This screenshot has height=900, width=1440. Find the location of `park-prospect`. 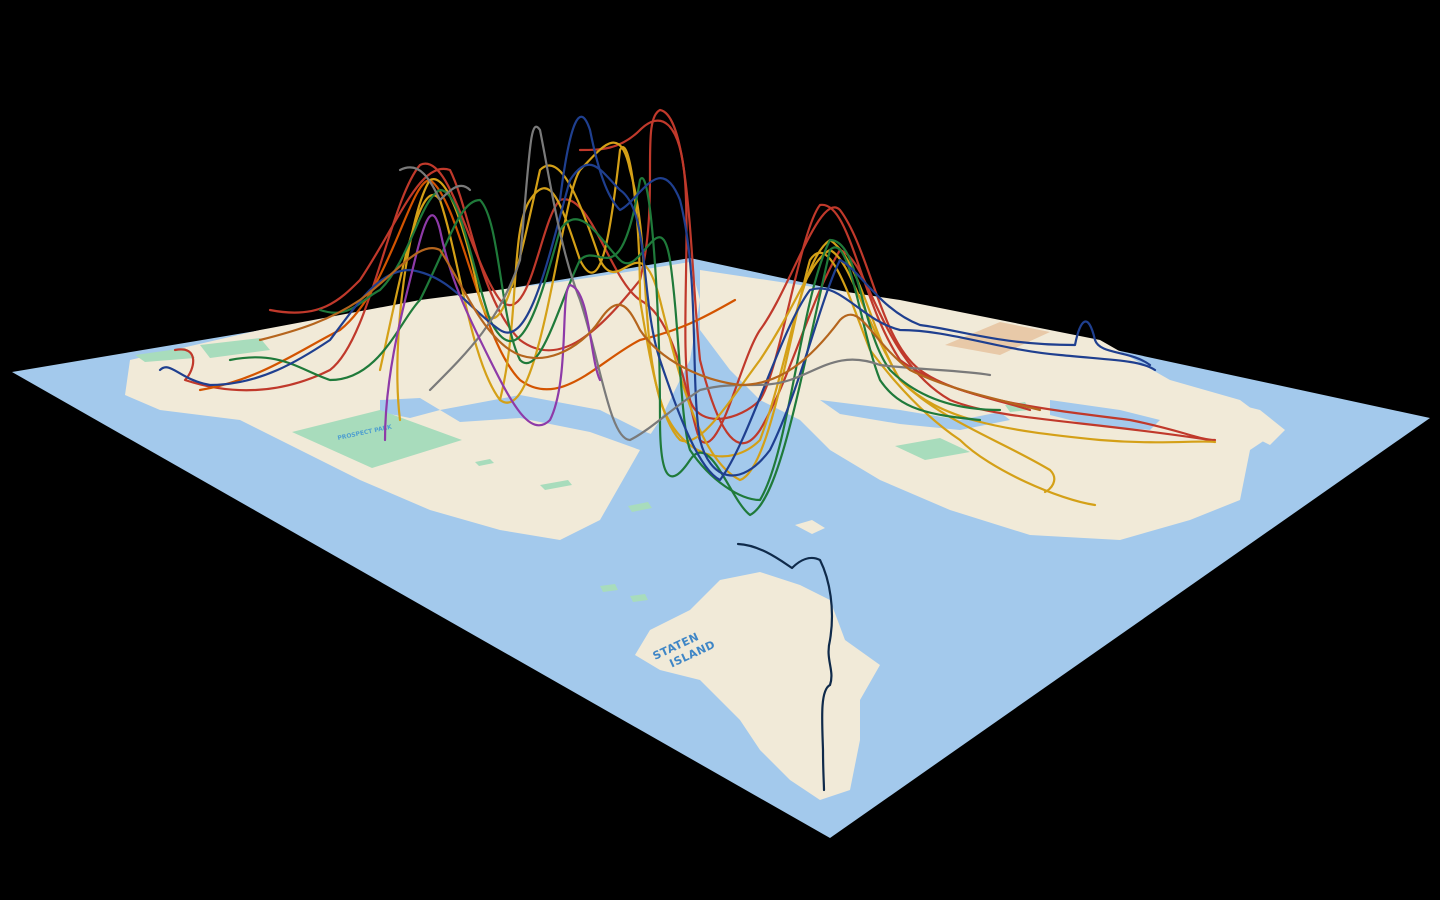

park-prospect is located at coordinates (377, 439).